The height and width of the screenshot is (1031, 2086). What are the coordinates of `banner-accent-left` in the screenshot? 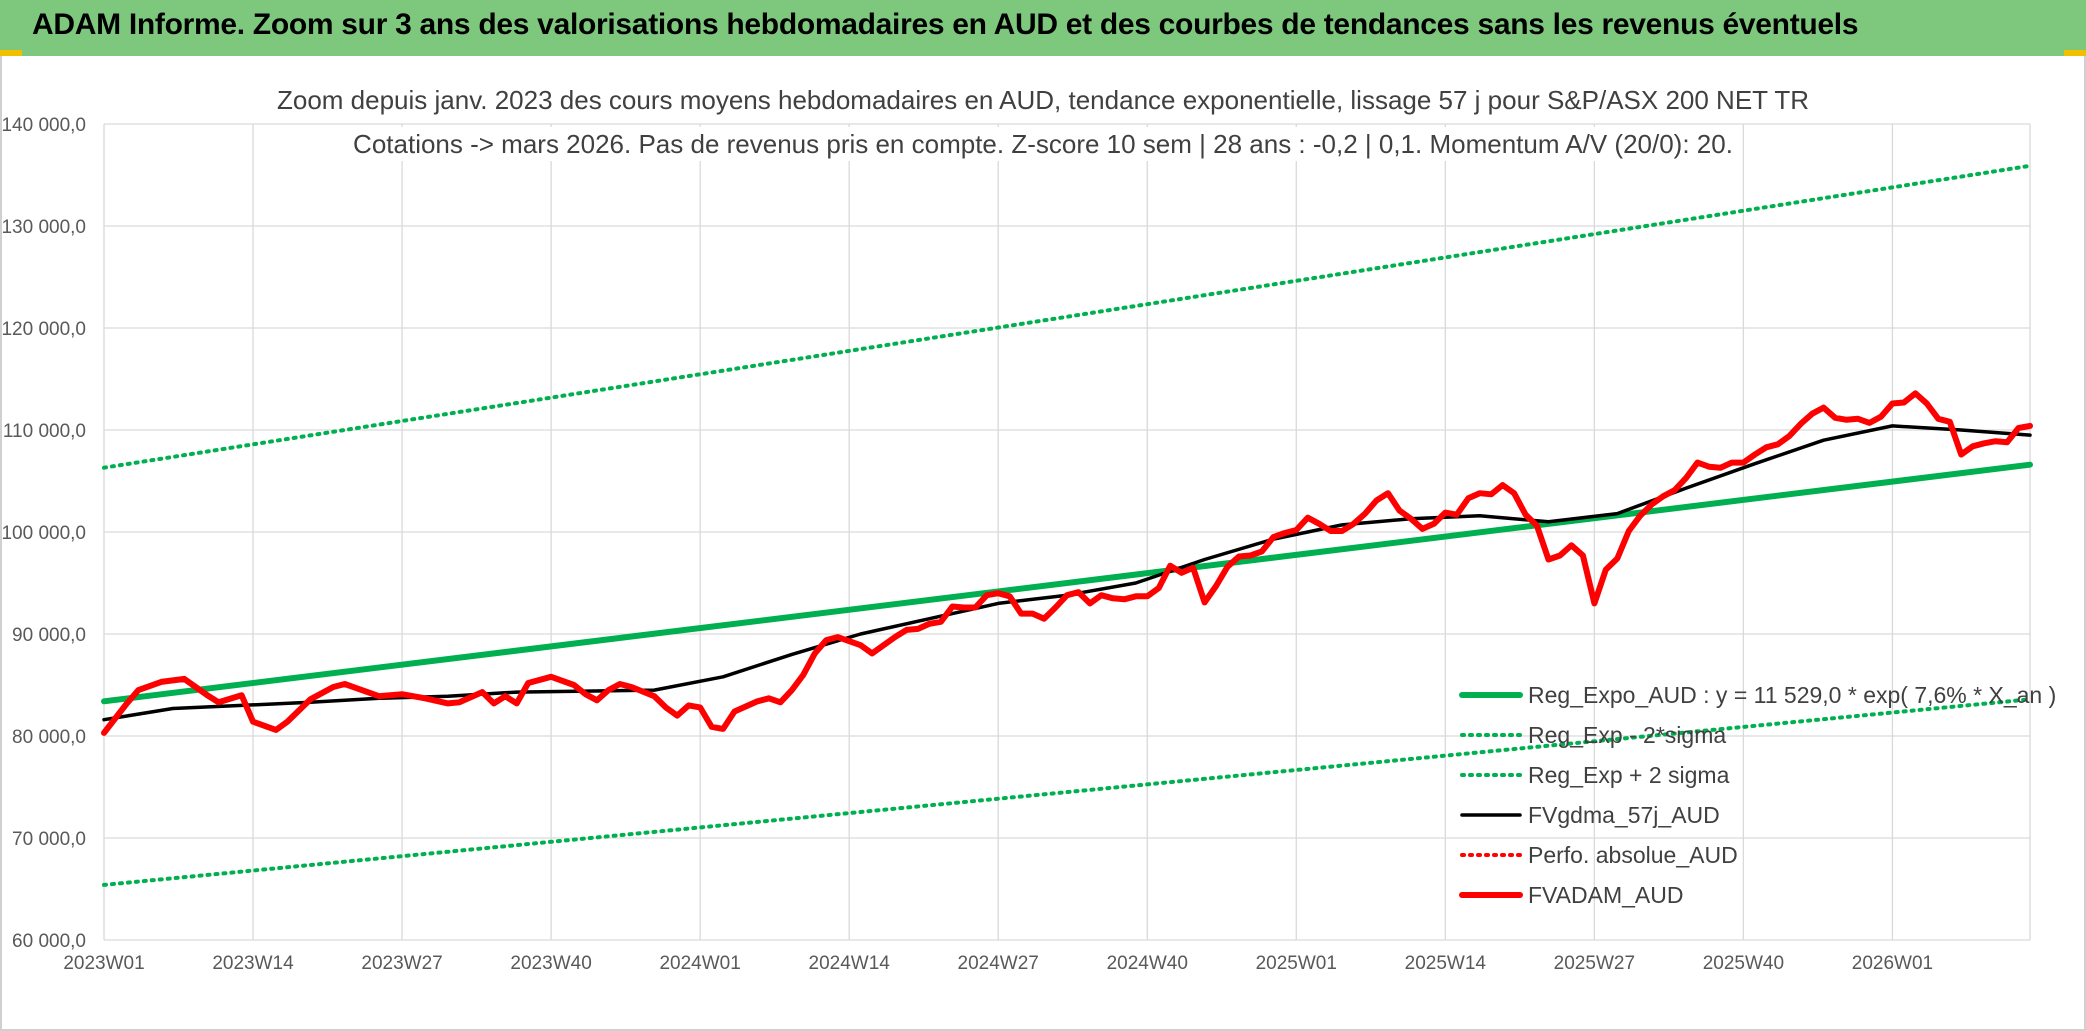 It's located at (11, 53).